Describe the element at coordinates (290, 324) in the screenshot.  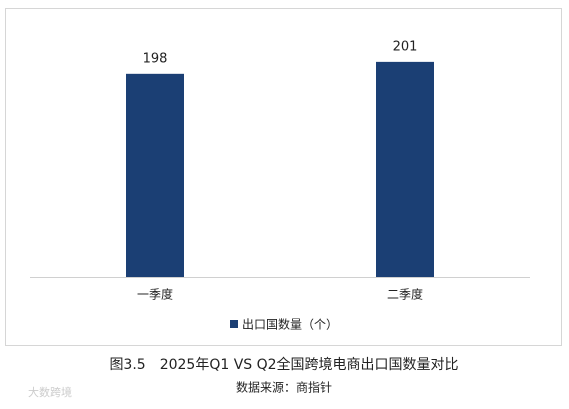
I see `legend-label: 出口国数量（个）` at that location.